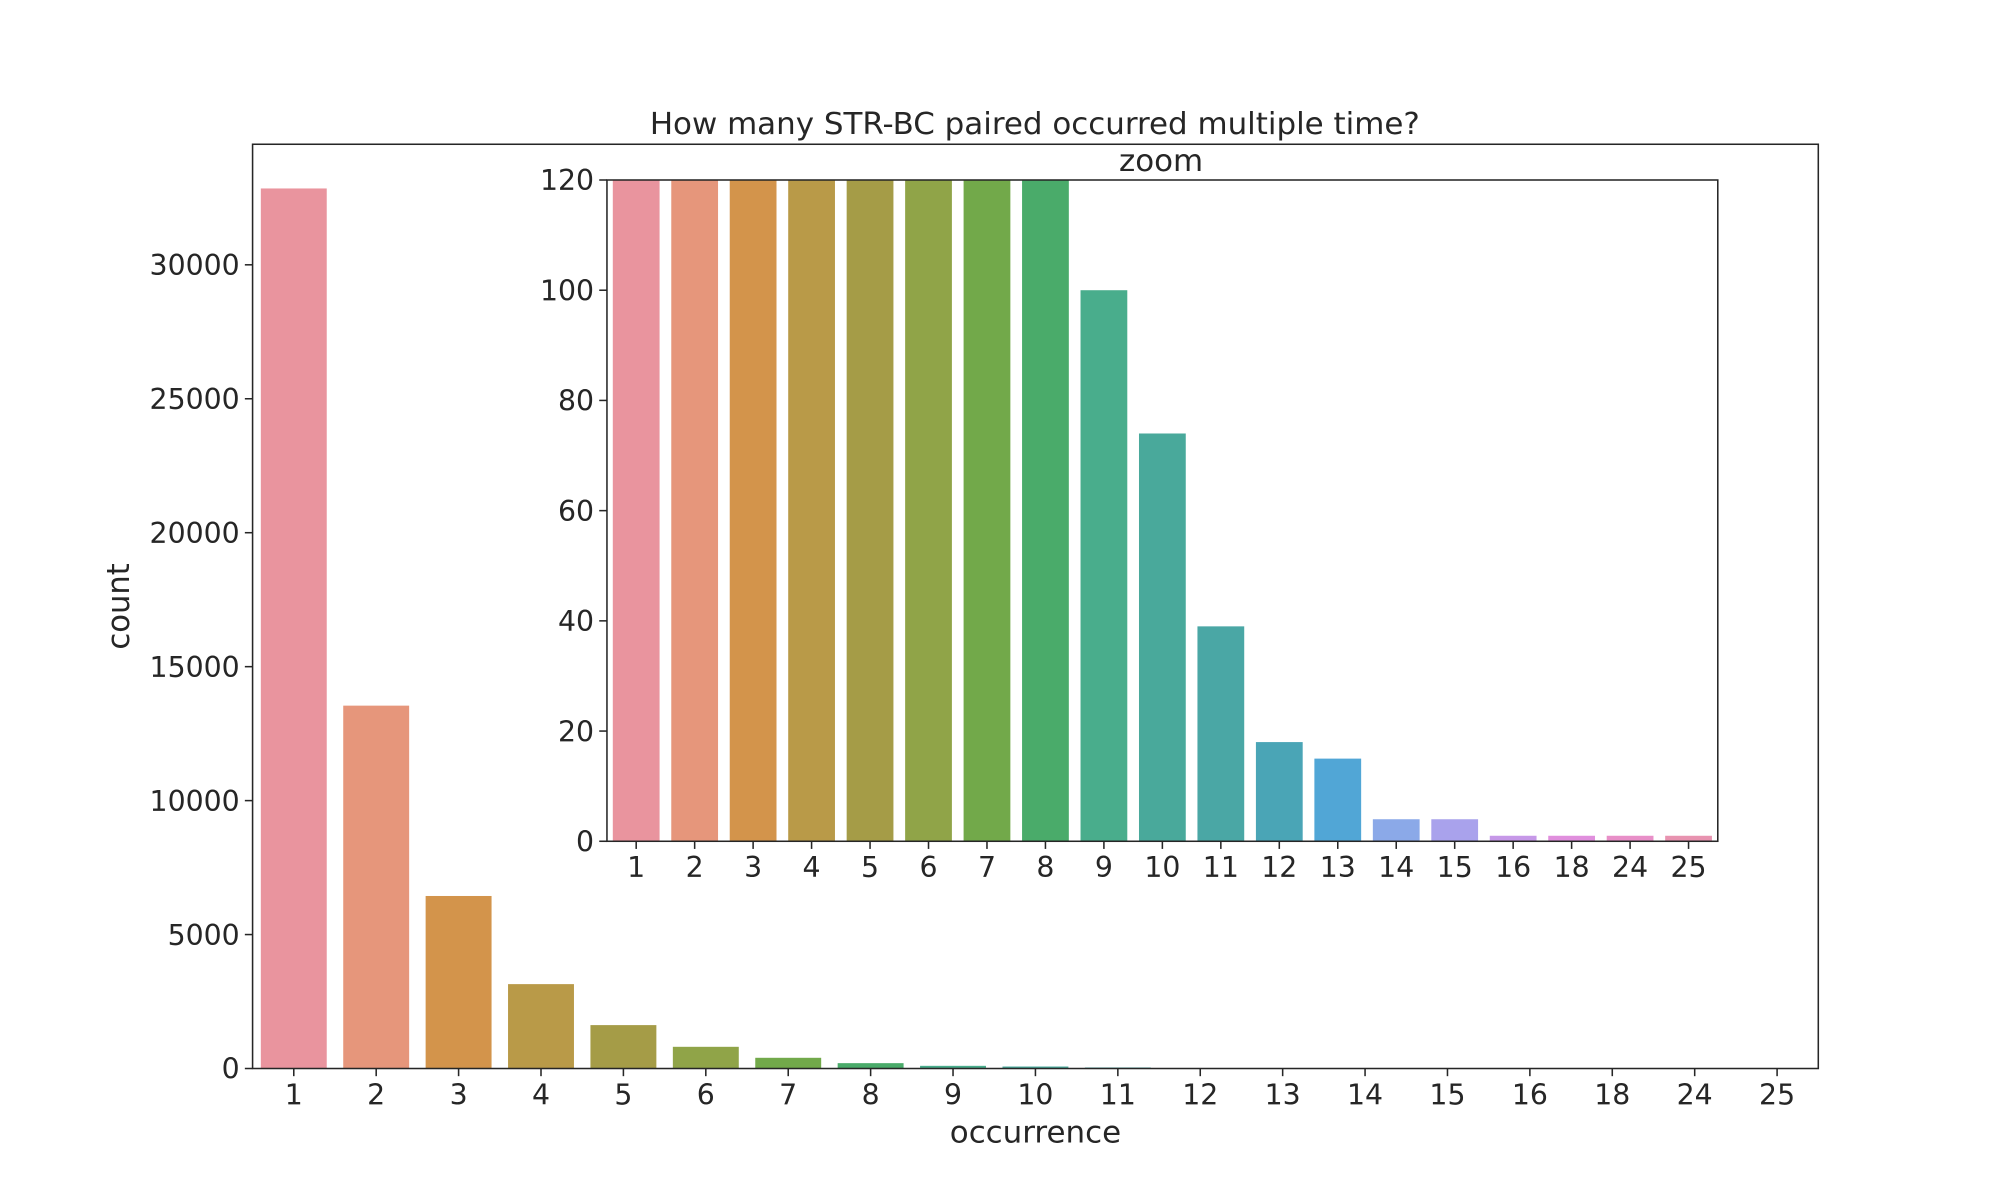  Describe the element at coordinates (195, 265) in the screenshot. I see `y-tick-label: 30000` at that location.